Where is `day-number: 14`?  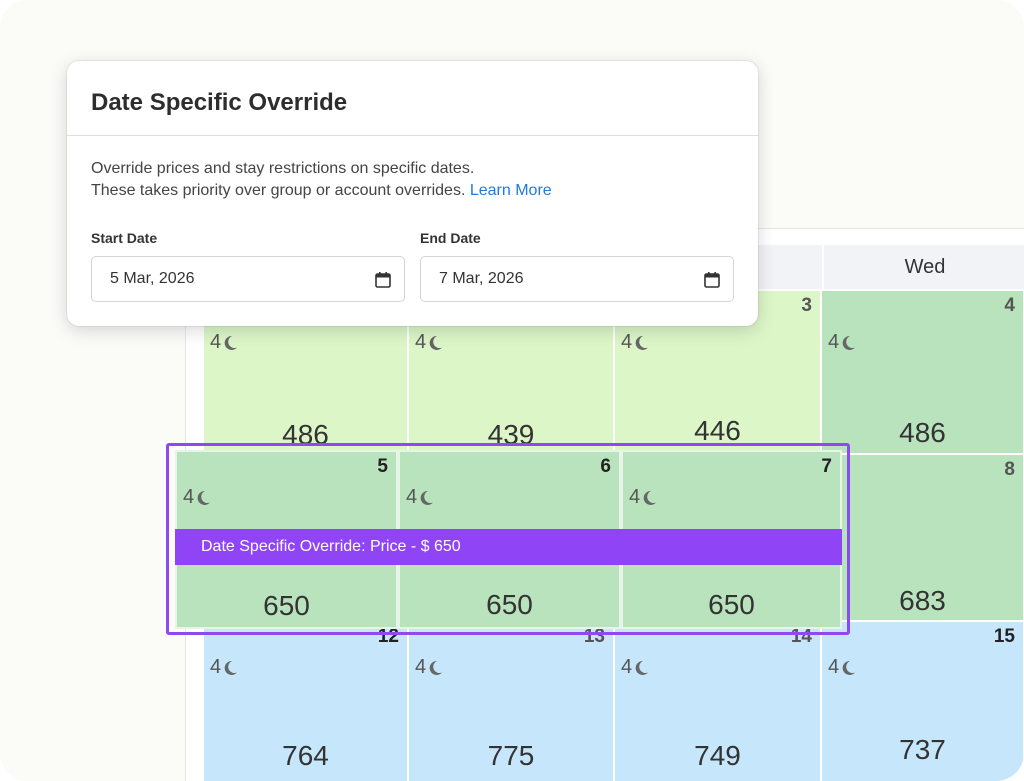
day-number: 14 is located at coordinates (801, 636).